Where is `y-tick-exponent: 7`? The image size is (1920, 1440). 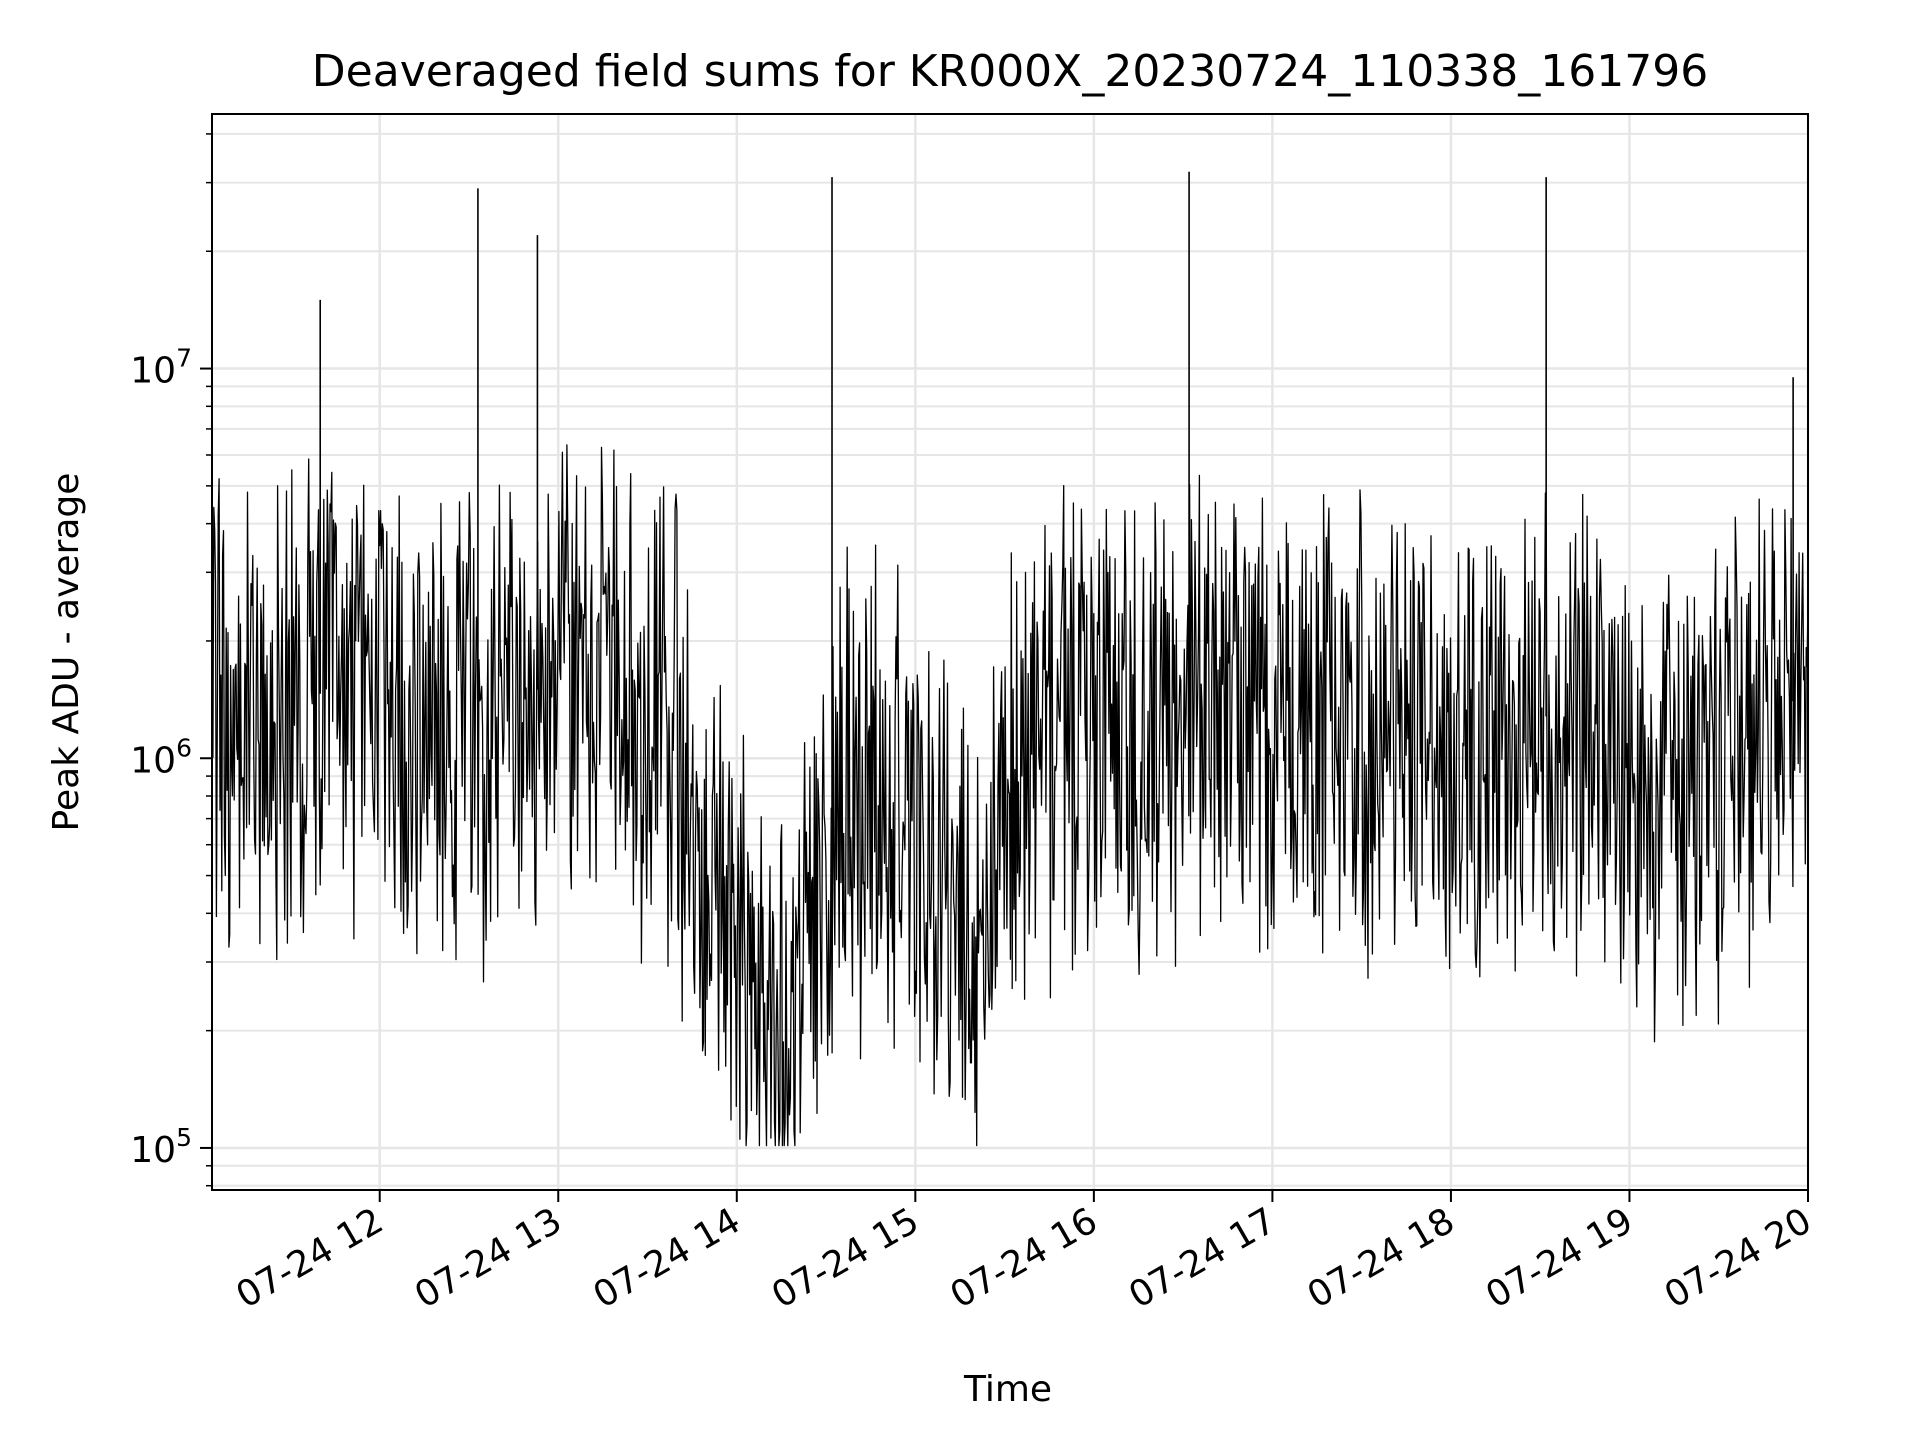
y-tick-exponent: 7 is located at coordinates (184, 358).